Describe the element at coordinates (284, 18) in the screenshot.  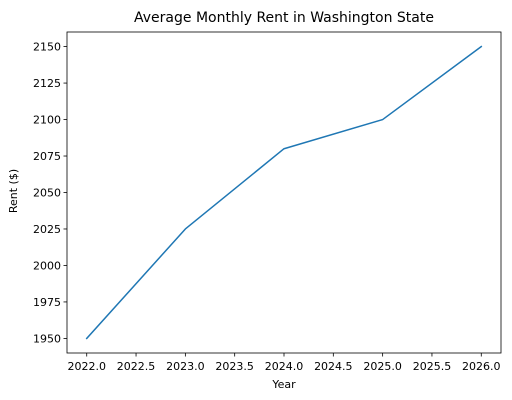
I see `chart-title: Average Monthly Rent in Washington State` at that location.